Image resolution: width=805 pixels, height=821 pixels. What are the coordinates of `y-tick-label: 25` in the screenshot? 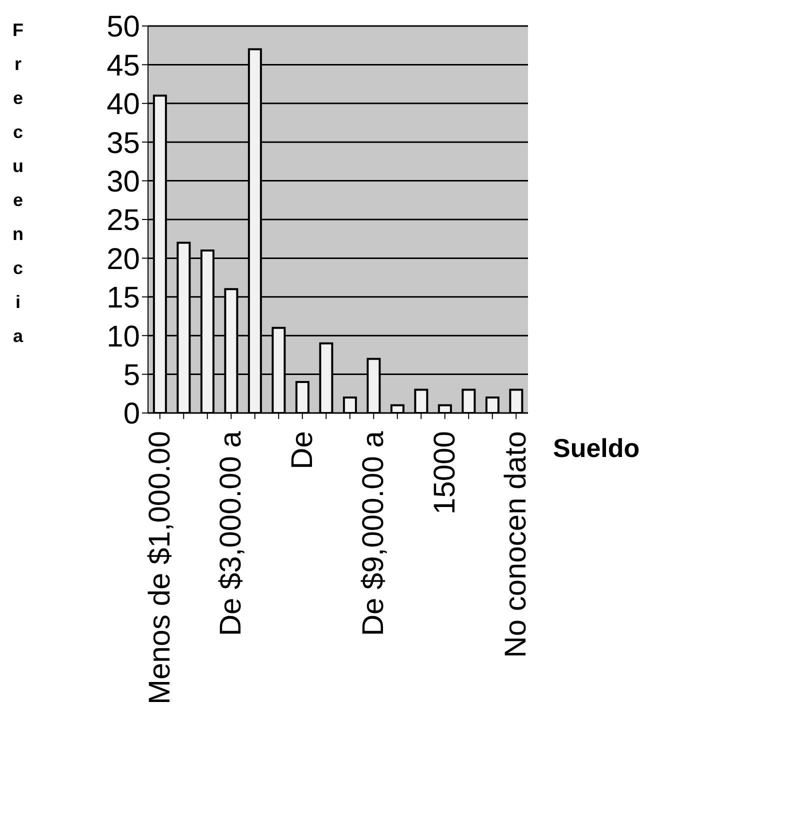 It's located at (123, 221).